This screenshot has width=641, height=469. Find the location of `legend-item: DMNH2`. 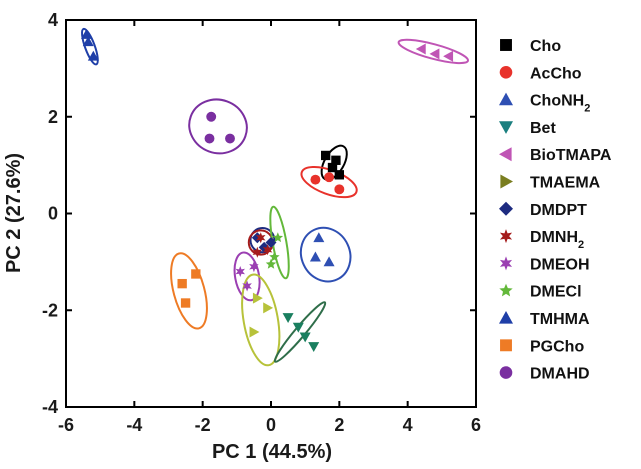

legend-item: DMNH2 is located at coordinates (541, 240).